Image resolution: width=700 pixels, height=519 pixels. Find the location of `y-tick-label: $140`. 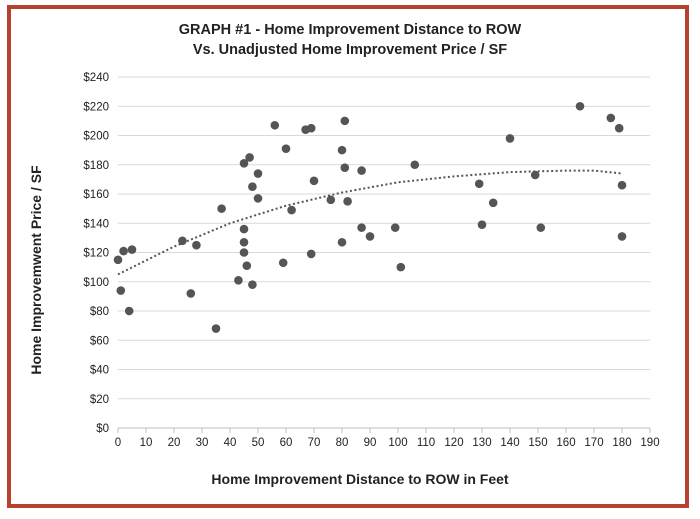

y-tick-label: $140 is located at coordinates (96, 224).